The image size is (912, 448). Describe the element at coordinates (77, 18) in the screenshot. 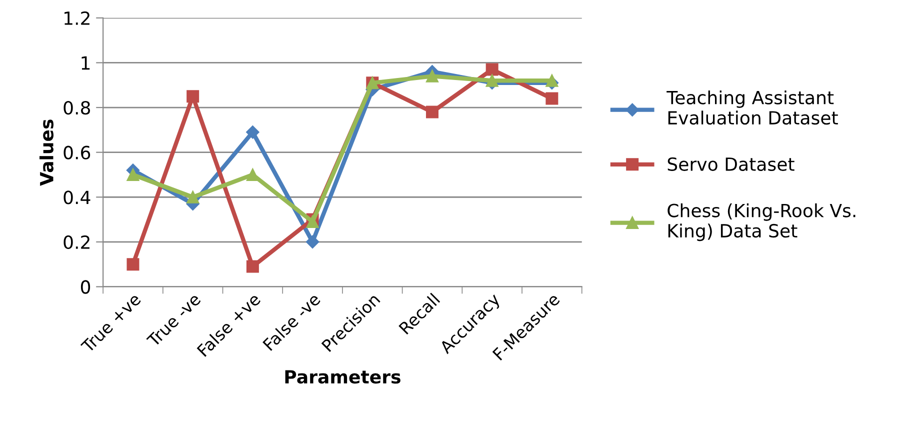

I see `y-tick-label: 1.2` at that location.